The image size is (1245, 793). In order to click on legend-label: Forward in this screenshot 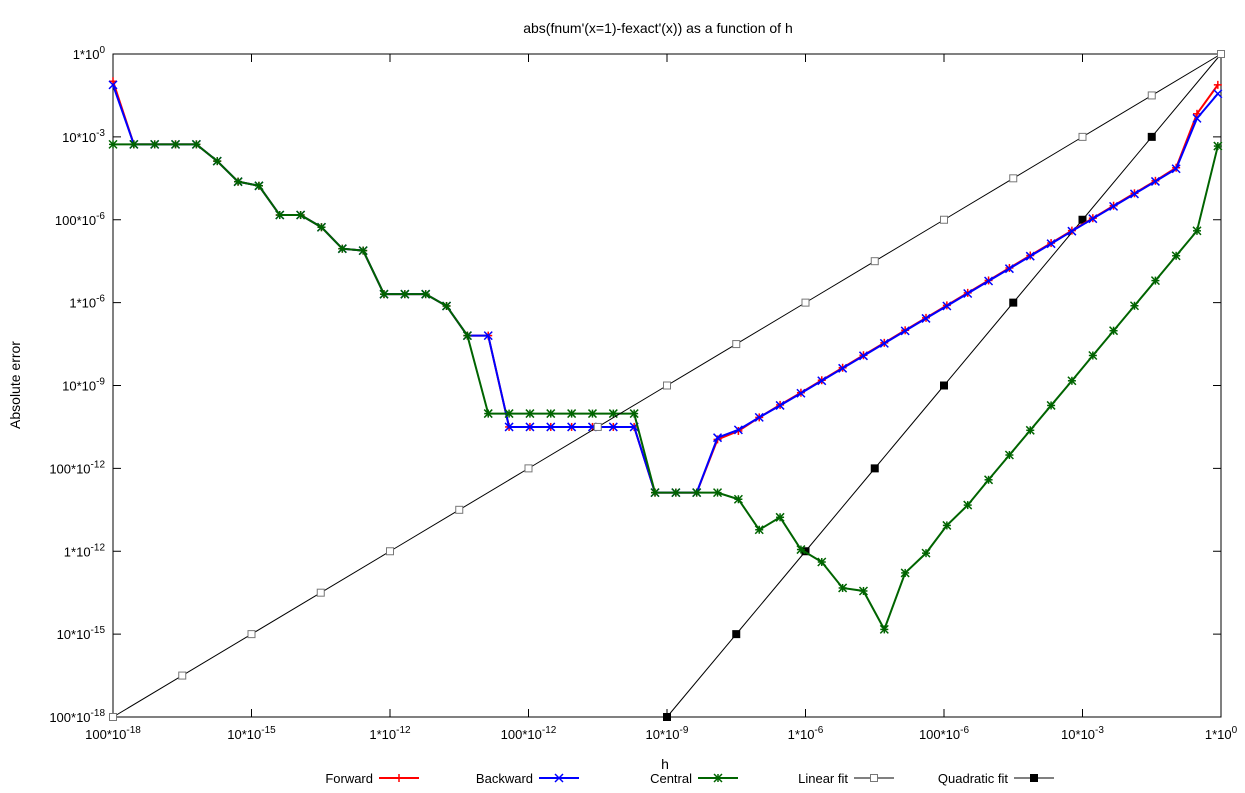, I will do `click(349, 778)`.